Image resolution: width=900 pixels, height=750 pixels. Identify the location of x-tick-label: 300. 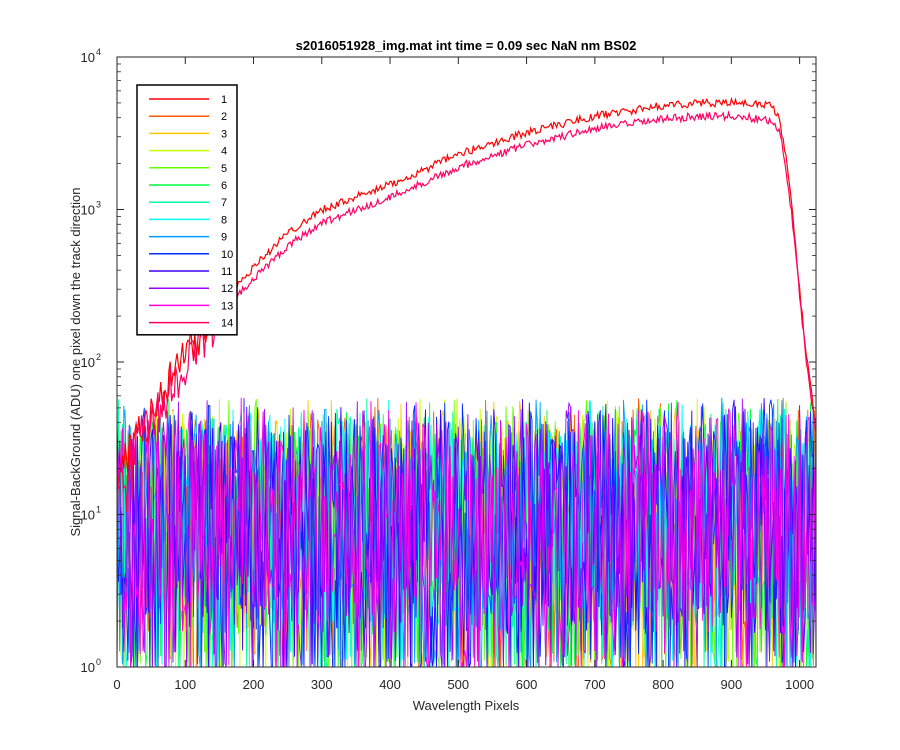
(322, 684).